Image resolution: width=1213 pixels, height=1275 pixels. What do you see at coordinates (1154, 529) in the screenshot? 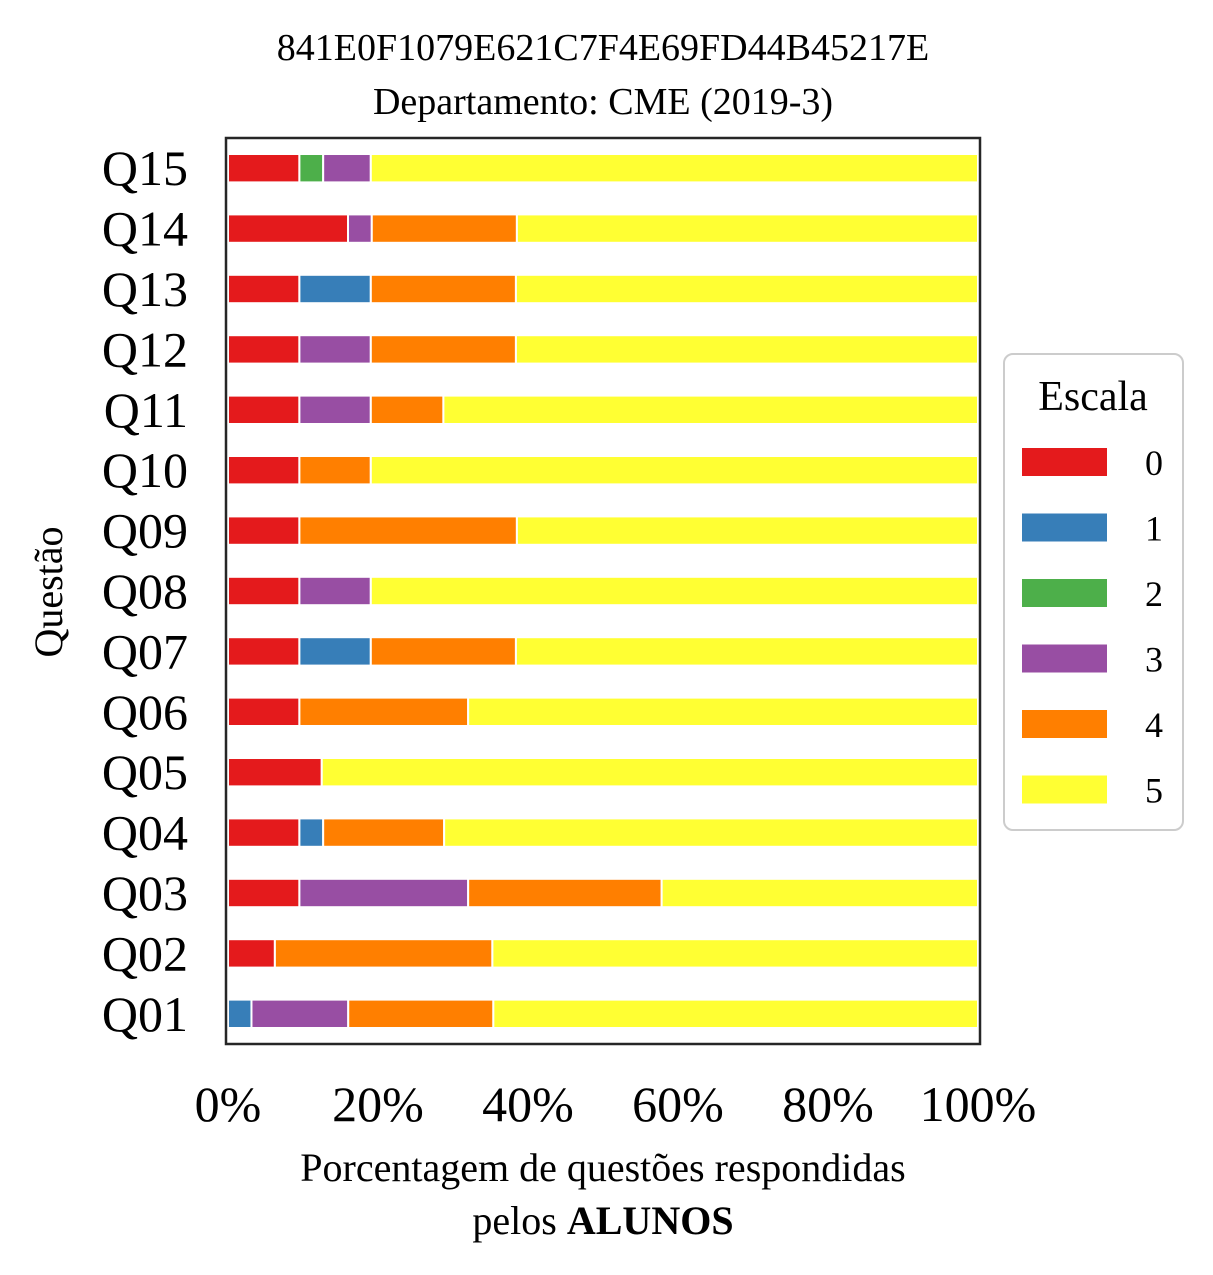
I see `legend-label-1: 1` at bounding box center [1154, 529].